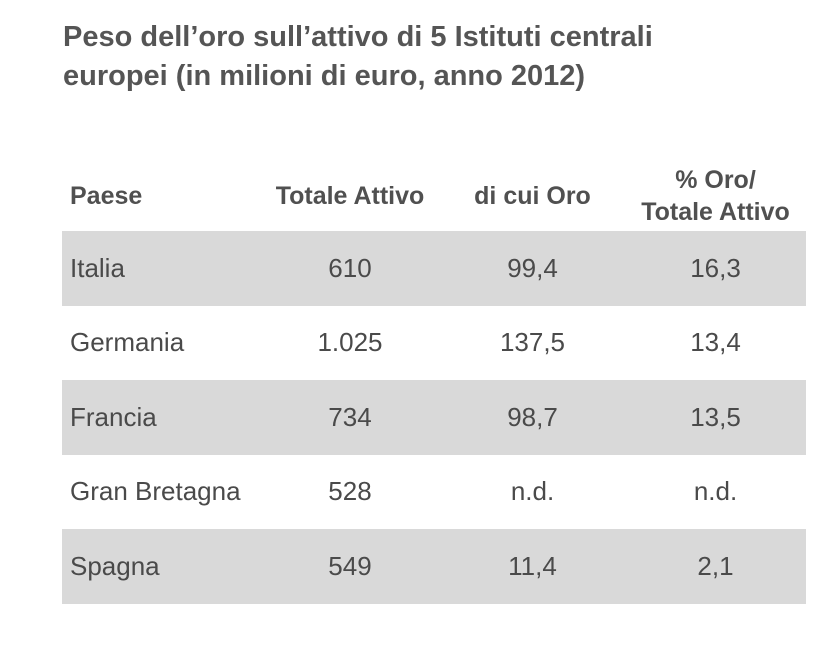  Describe the element at coordinates (113, 416) in the screenshot. I see `cell-paese: Francia` at that location.